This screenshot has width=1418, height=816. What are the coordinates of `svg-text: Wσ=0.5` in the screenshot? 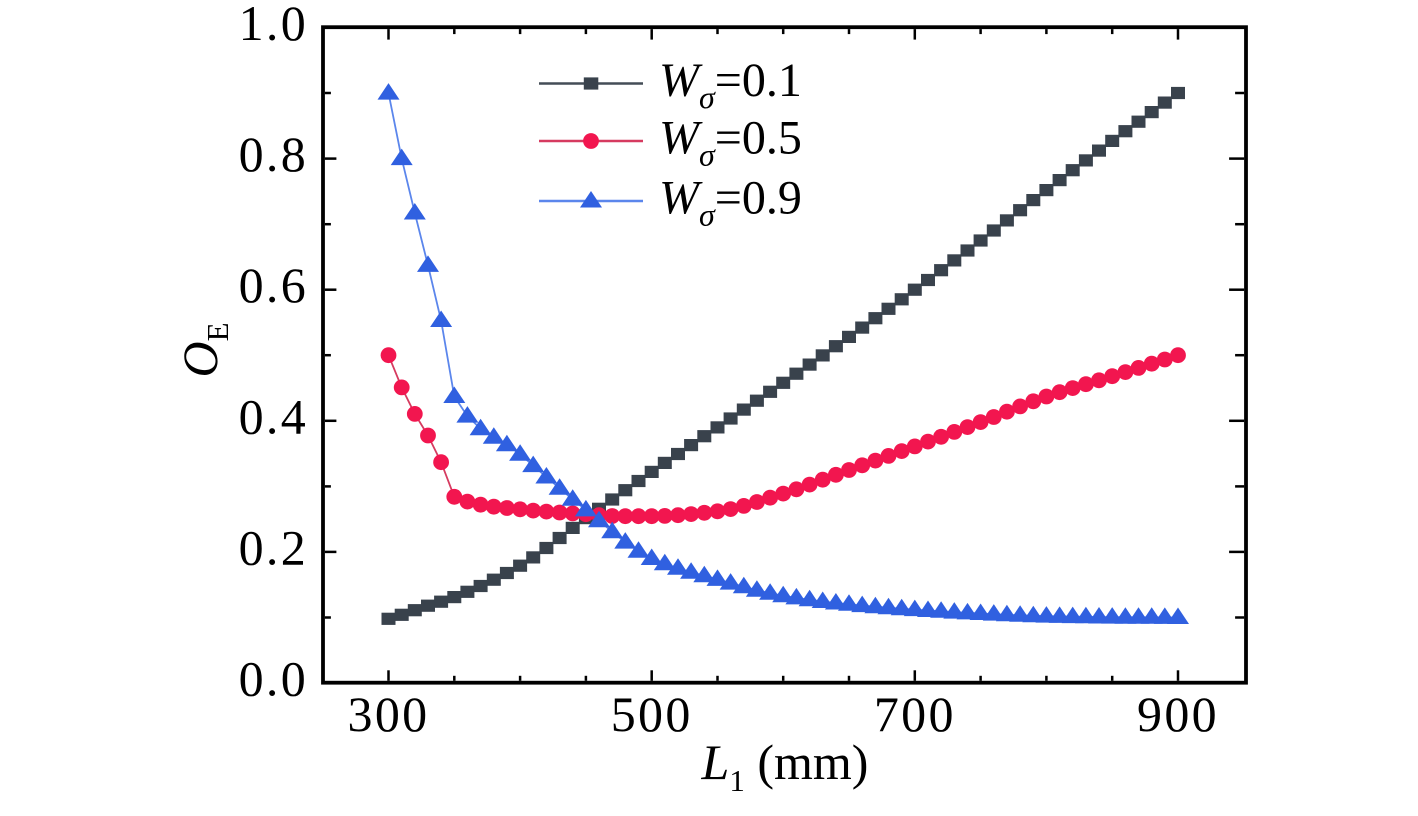 It's located at (730, 142).